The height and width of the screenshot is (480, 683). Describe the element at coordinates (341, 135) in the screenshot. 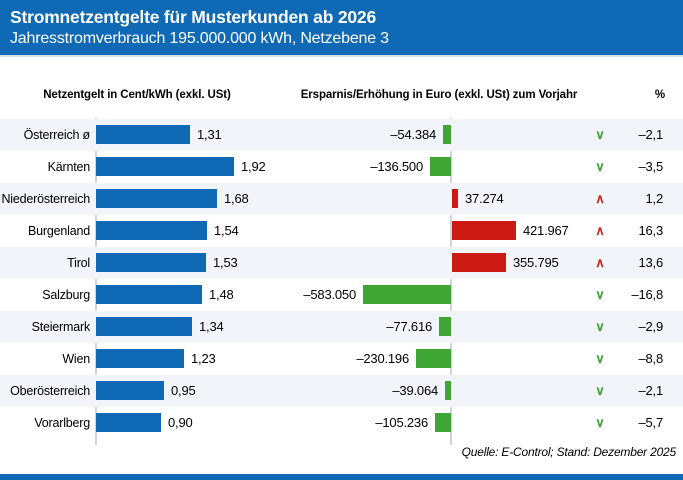

I see `table-row: Österreich ø 1,31 –54.384 ∨ –2,1` at that location.